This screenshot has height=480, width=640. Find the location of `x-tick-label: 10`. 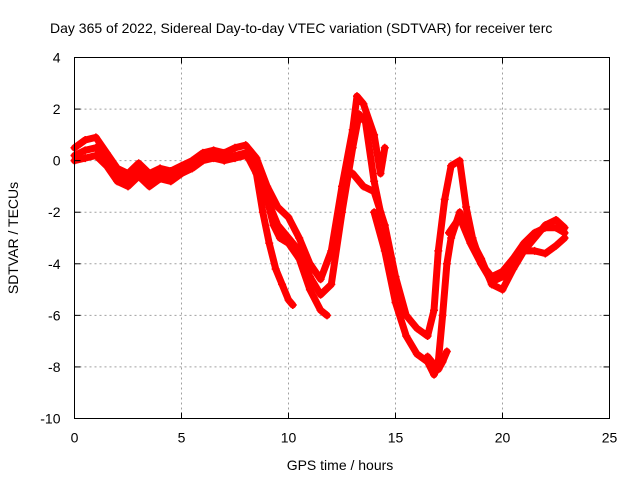

x-tick-label: 10 is located at coordinates (289, 438).